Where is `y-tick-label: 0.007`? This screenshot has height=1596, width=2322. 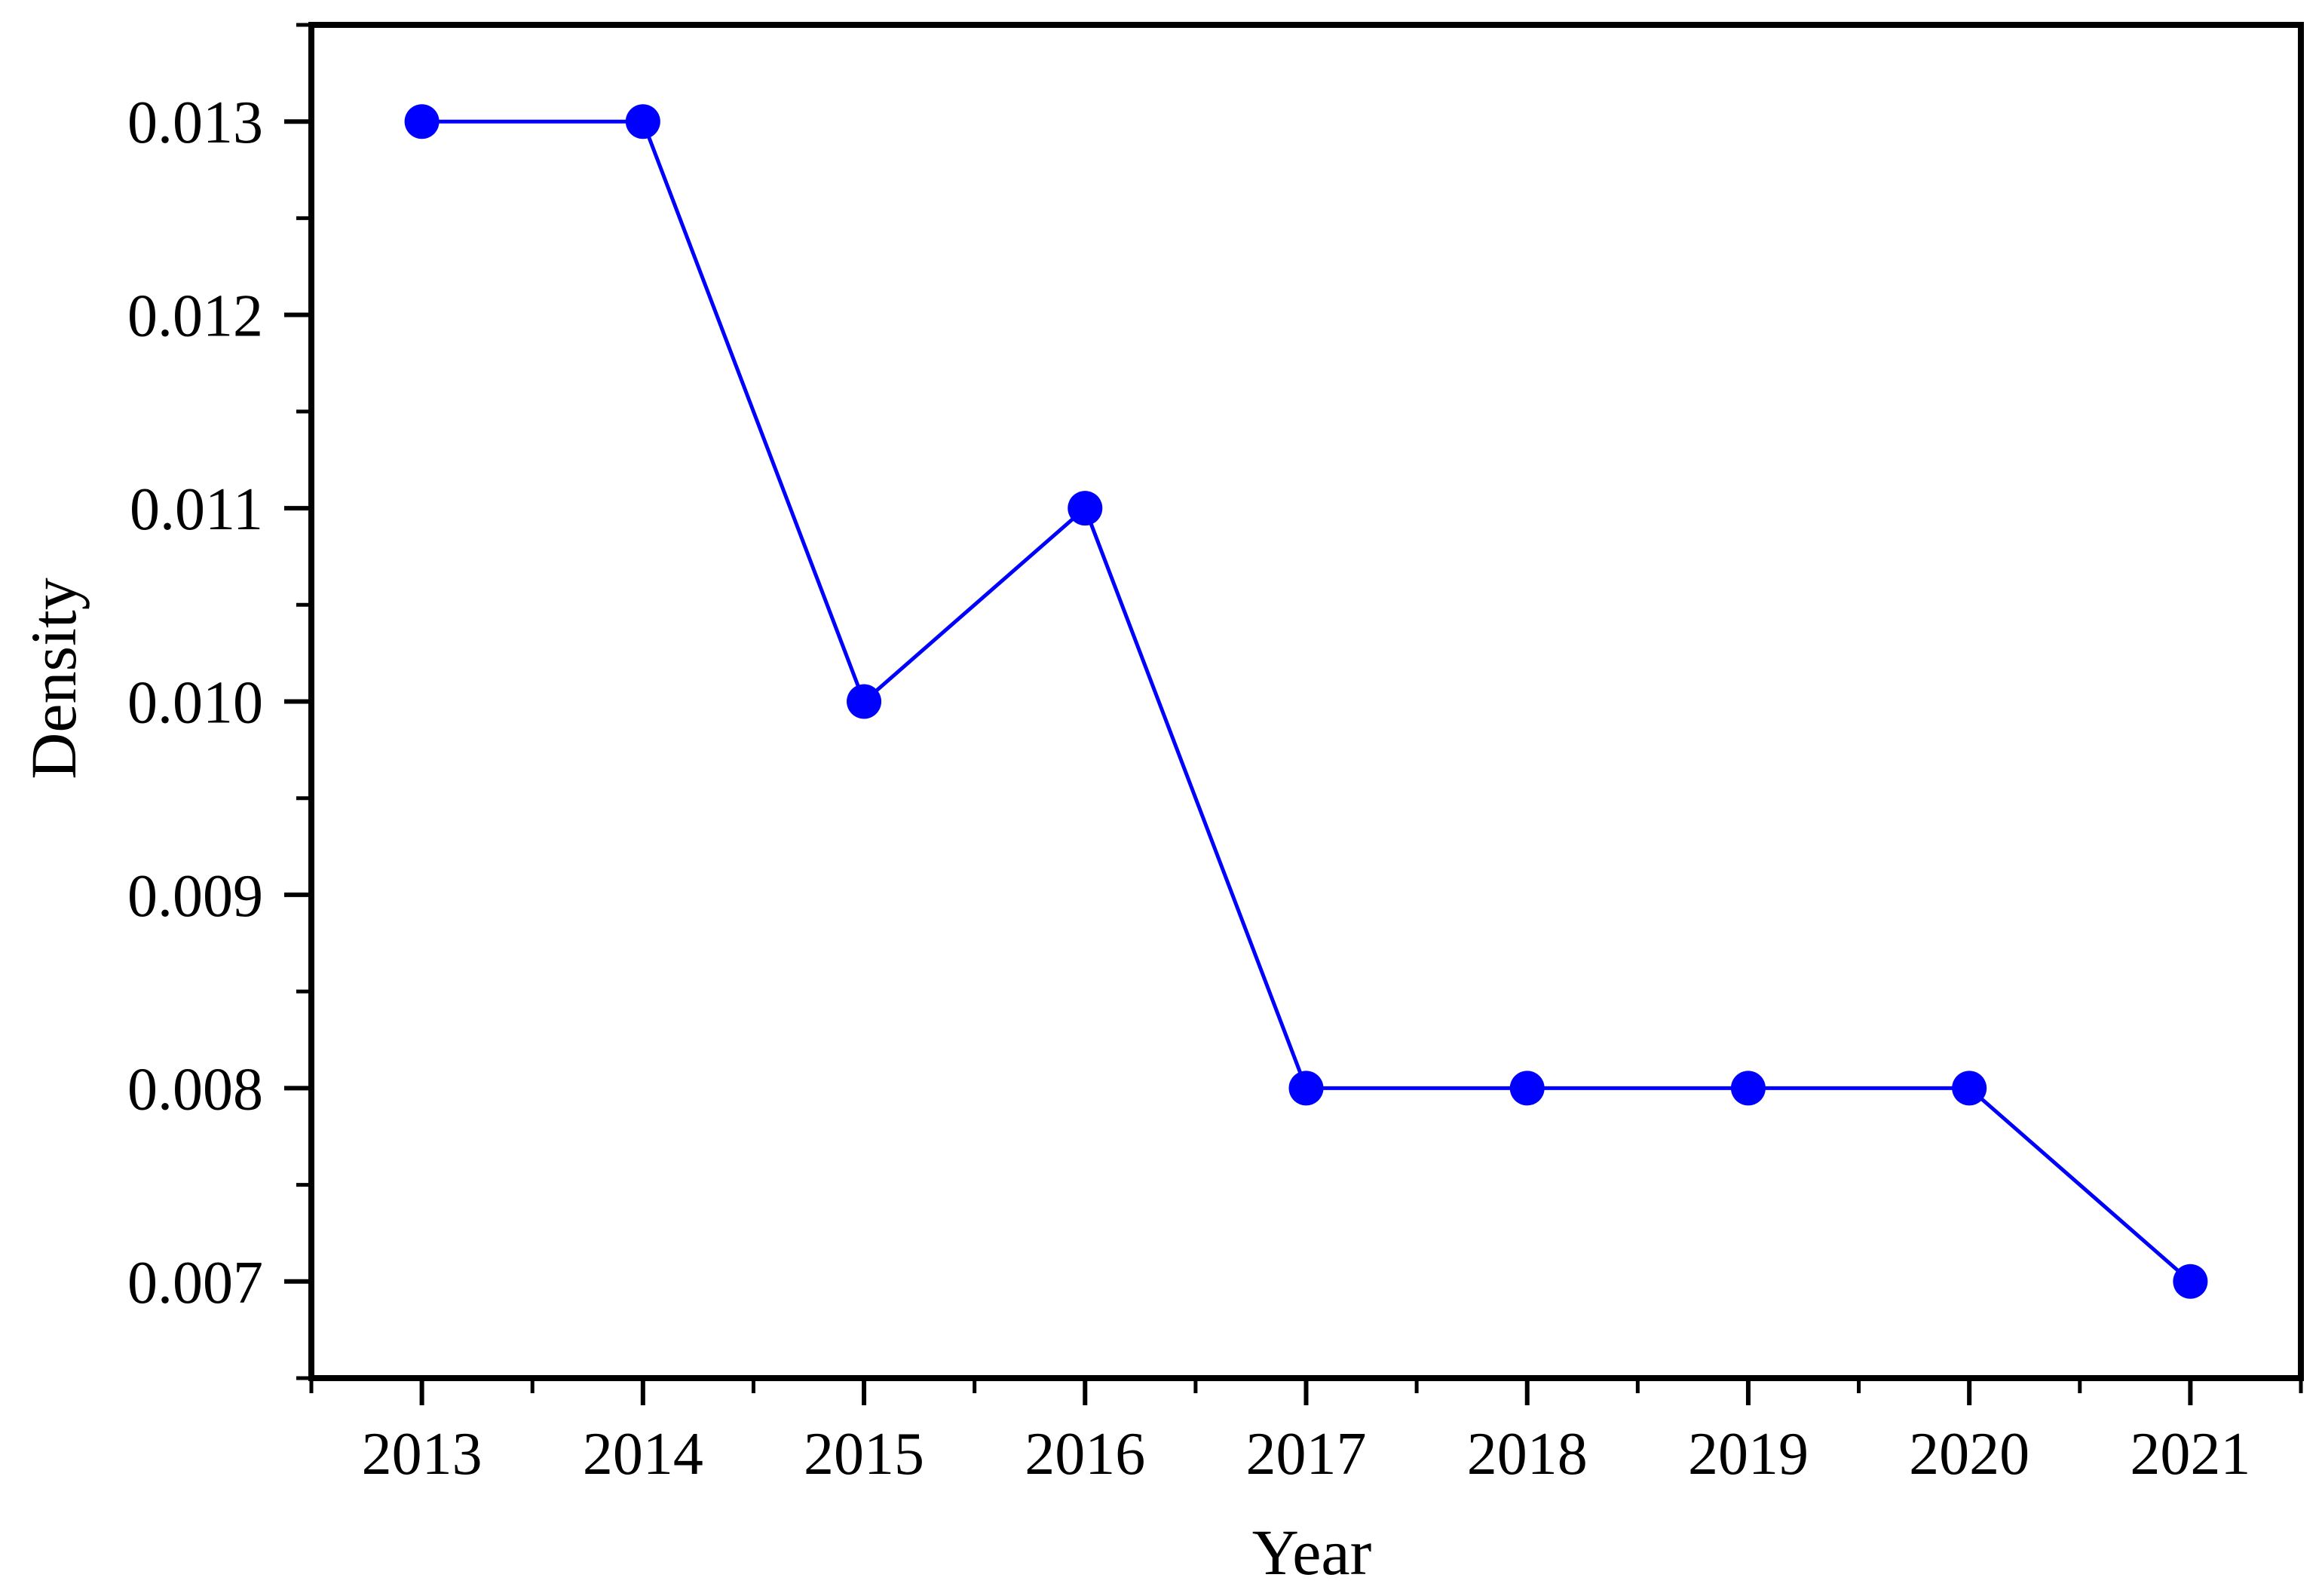
y-tick-label: 0.007 is located at coordinates (195, 1283).